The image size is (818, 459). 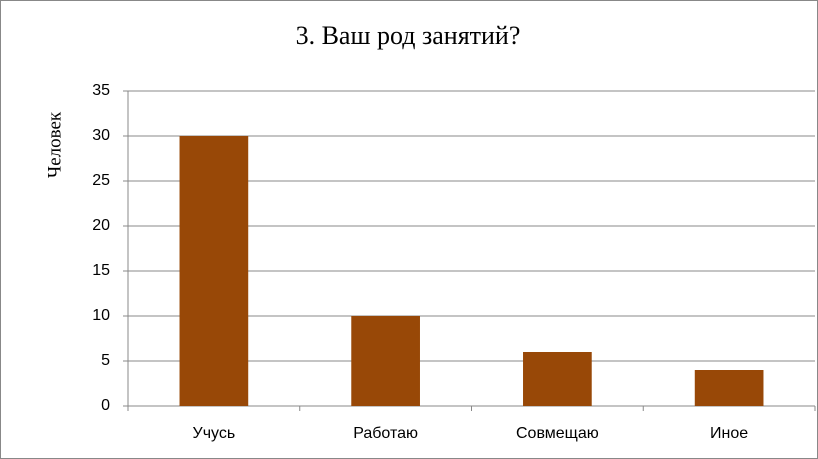 I want to click on y-tick-label: 30, so click(x=101, y=135).